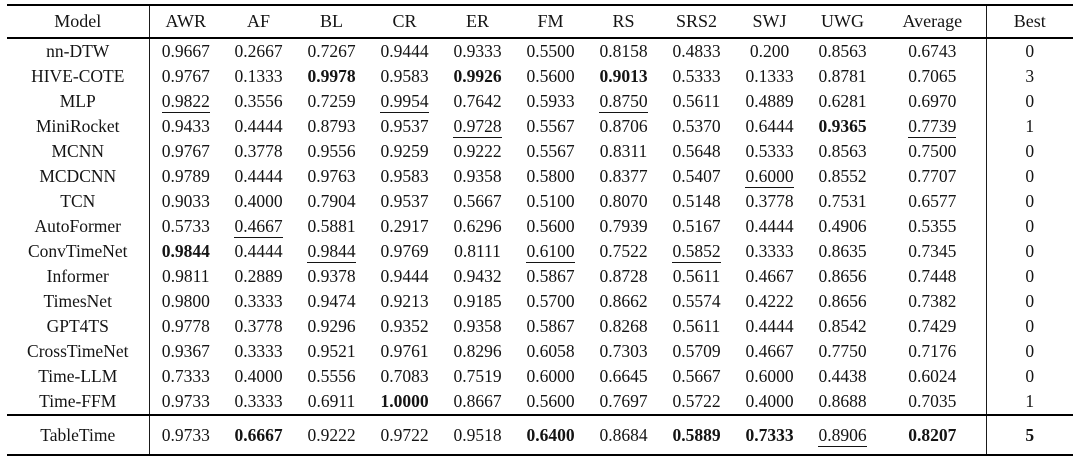  What do you see at coordinates (623, 126) in the screenshot?
I see `value-cell: 0.8706` at bounding box center [623, 126].